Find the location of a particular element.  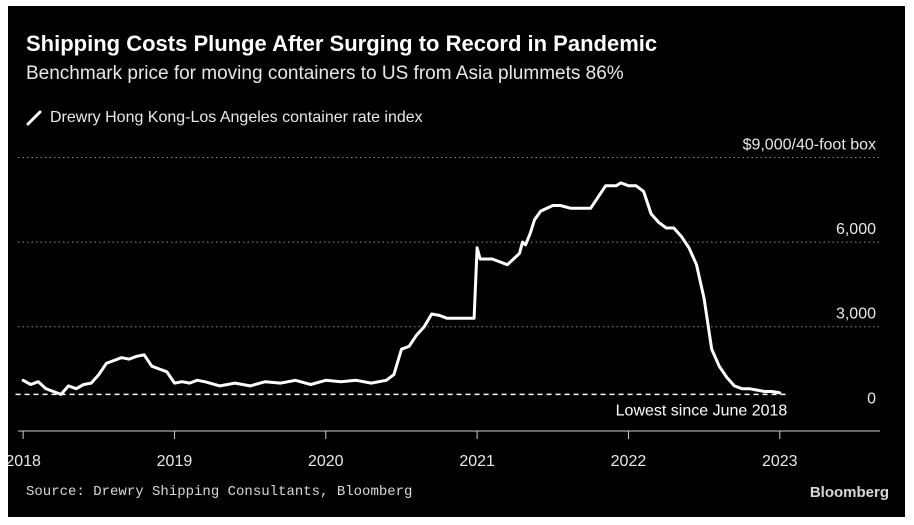

x-tick-label: 2020 is located at coordinates (326, 461).